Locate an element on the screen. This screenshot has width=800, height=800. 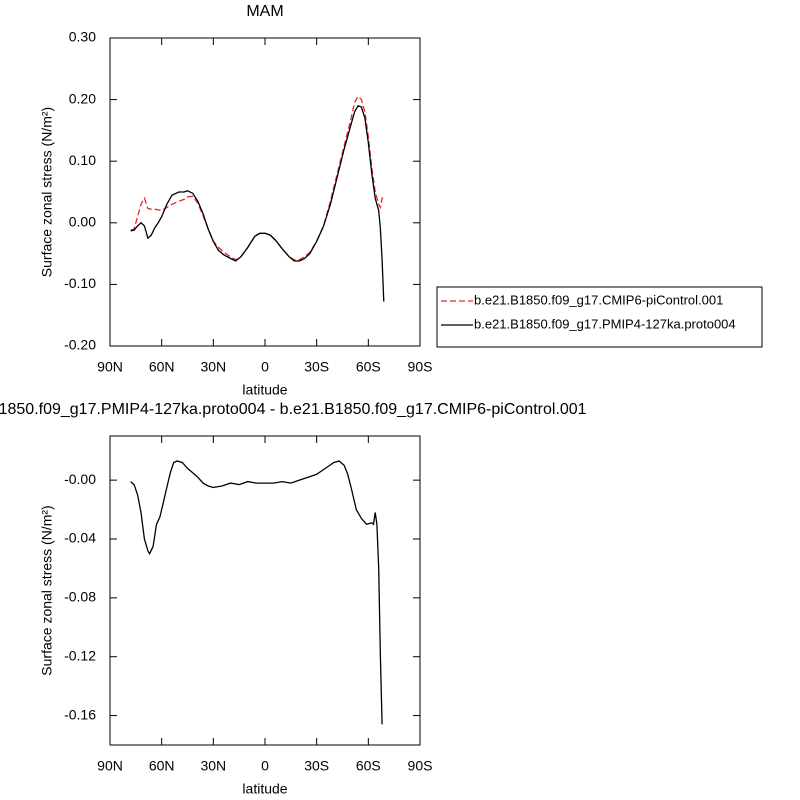
legend-label: b.e21.B1850.f09_g17.CMIP6-piControl.001 is located at coordinates (598, 299).